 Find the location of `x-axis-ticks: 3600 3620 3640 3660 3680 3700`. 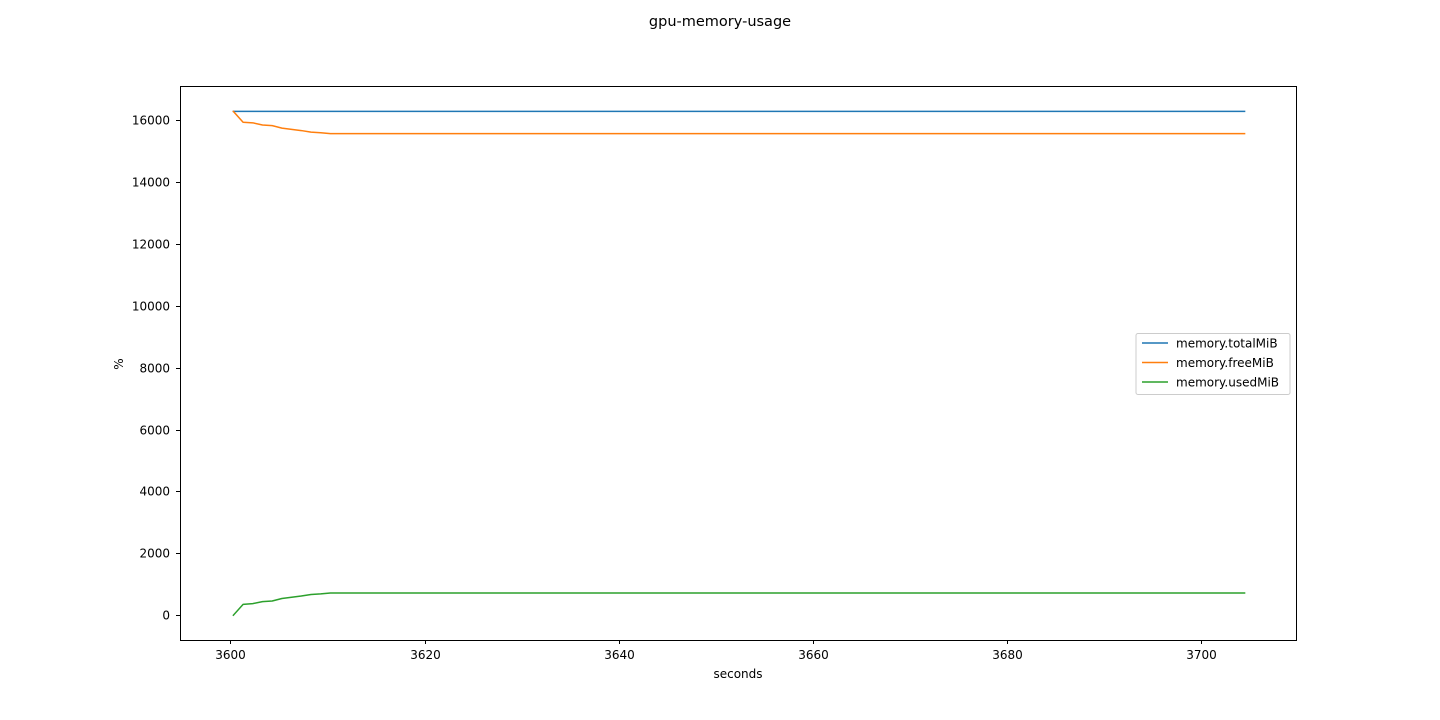

x-axis-ticks: 3600 3620 3640 3660 3680 3700 is located at coordinates (716, 651).